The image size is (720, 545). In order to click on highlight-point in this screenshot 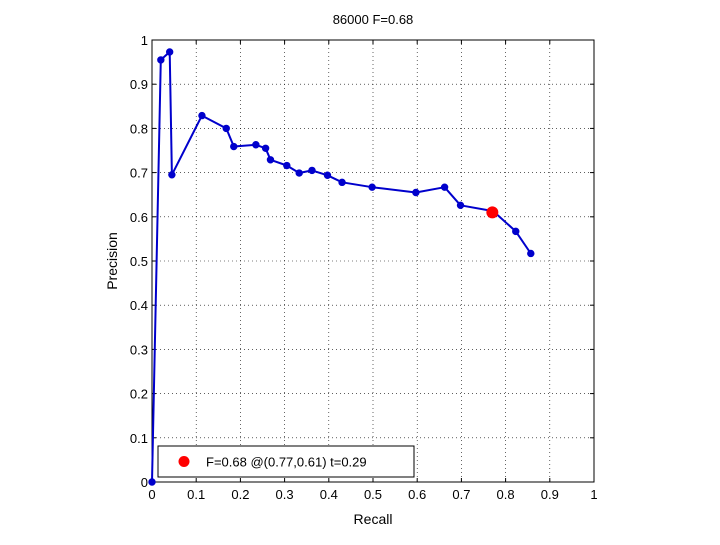, I will do `click(492, 212)`.